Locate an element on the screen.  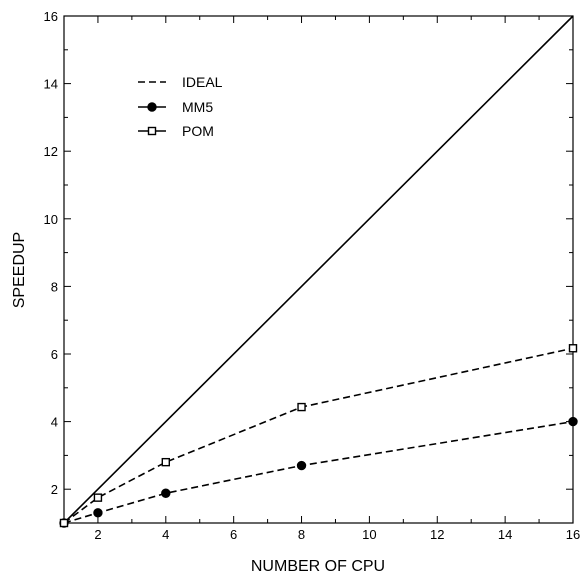
y-axis-title: SPEEDUP is located at coordinates (19, 270).